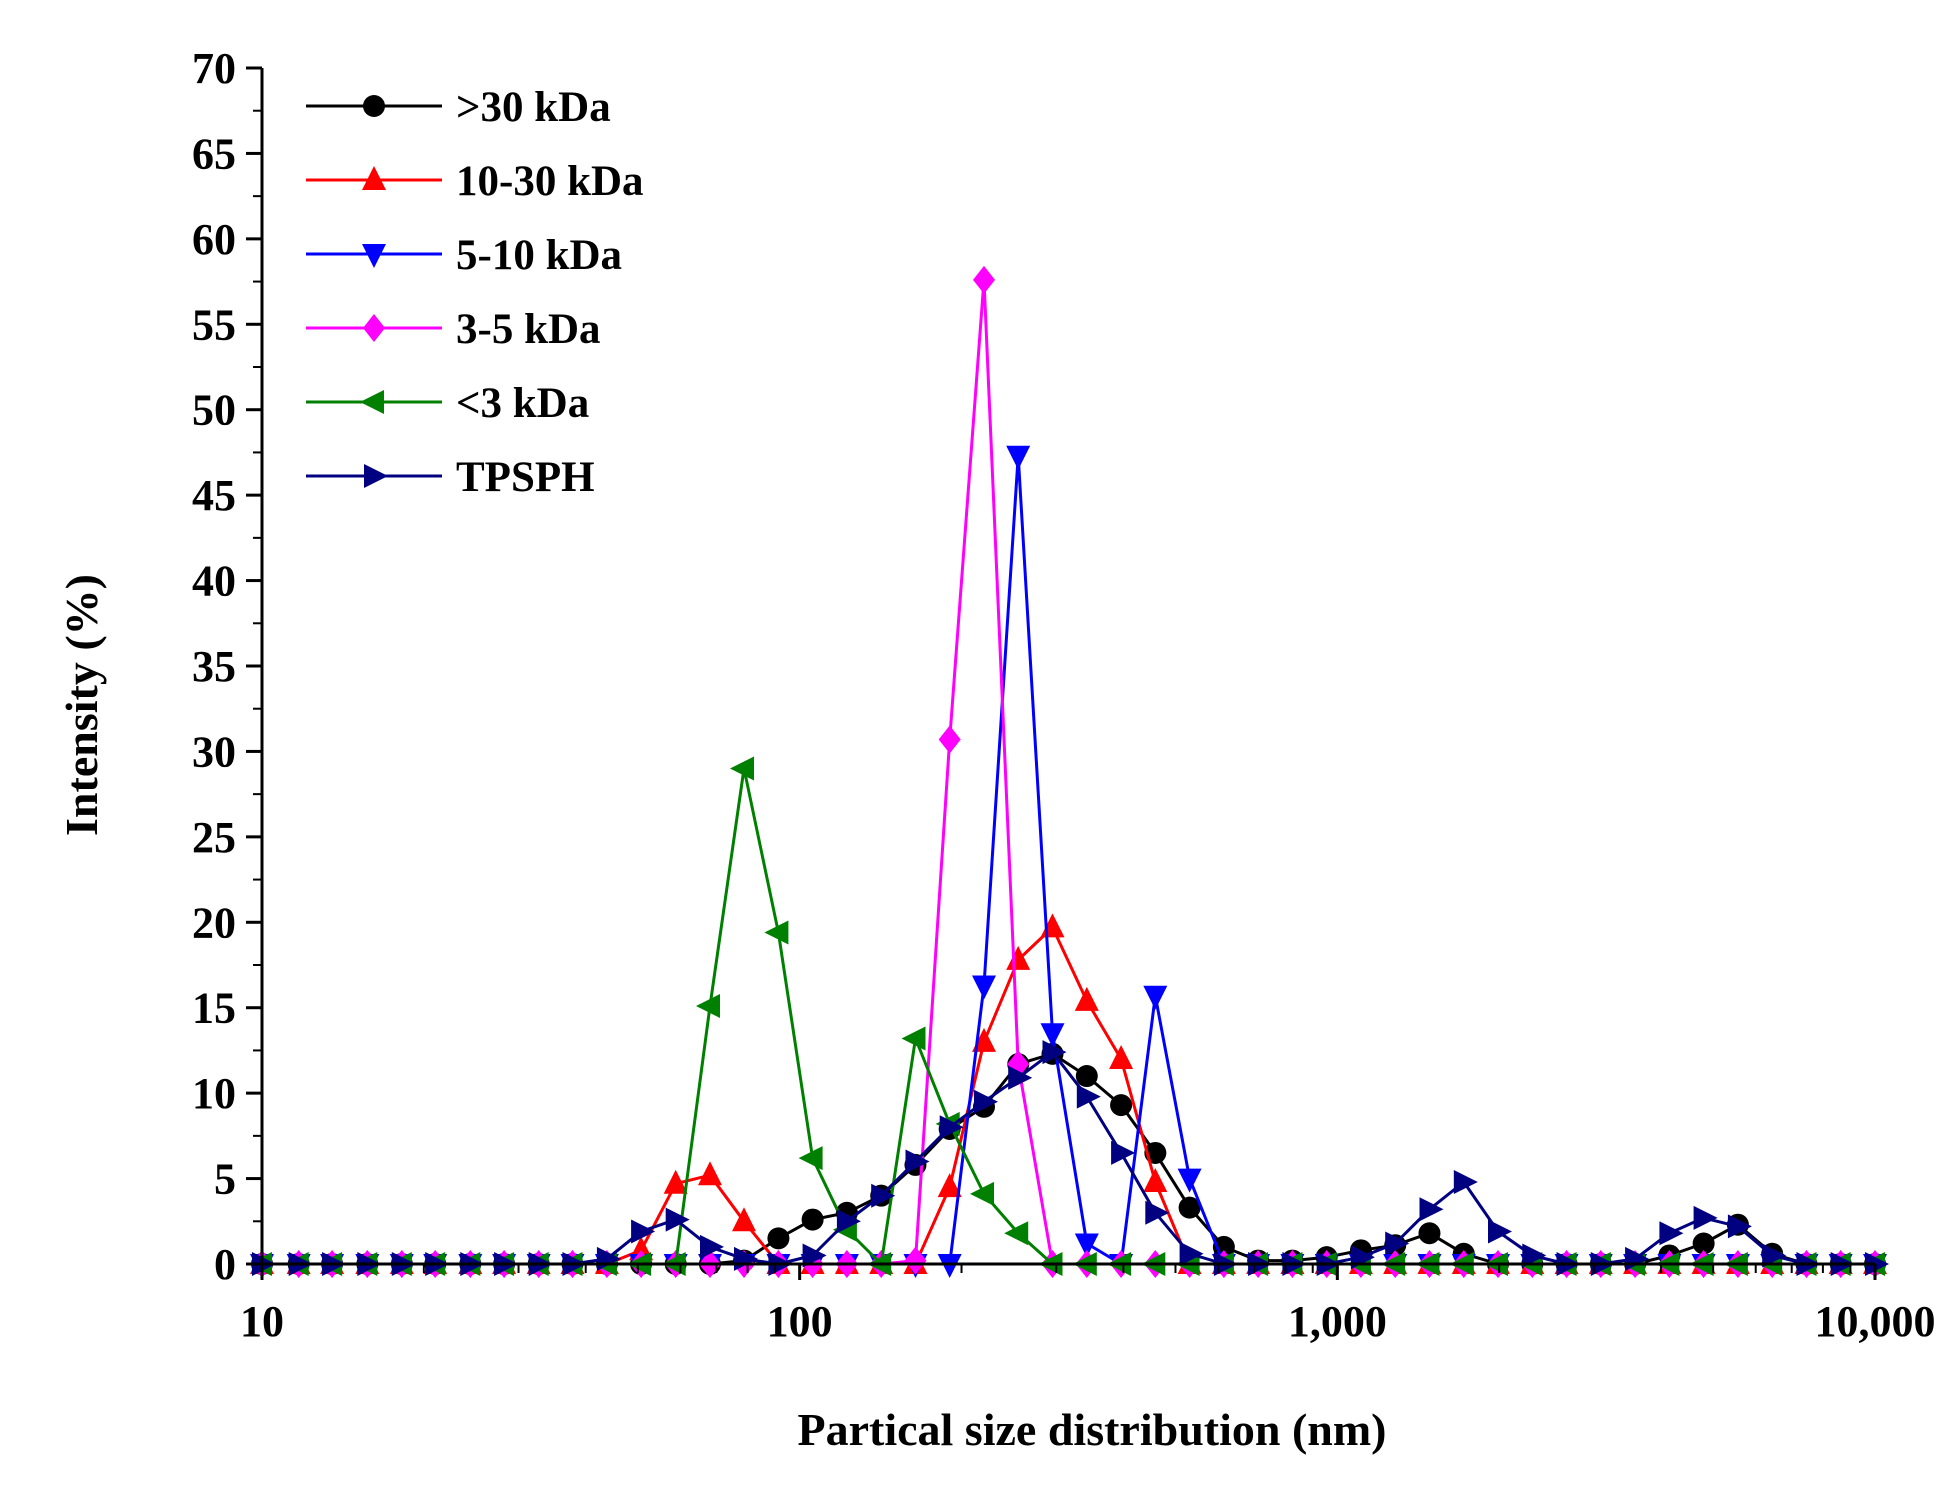 Image resolution: width=1957 pixels, height=1499 pixels. I want to click on y-tick-label: 55, so click(214, 324).